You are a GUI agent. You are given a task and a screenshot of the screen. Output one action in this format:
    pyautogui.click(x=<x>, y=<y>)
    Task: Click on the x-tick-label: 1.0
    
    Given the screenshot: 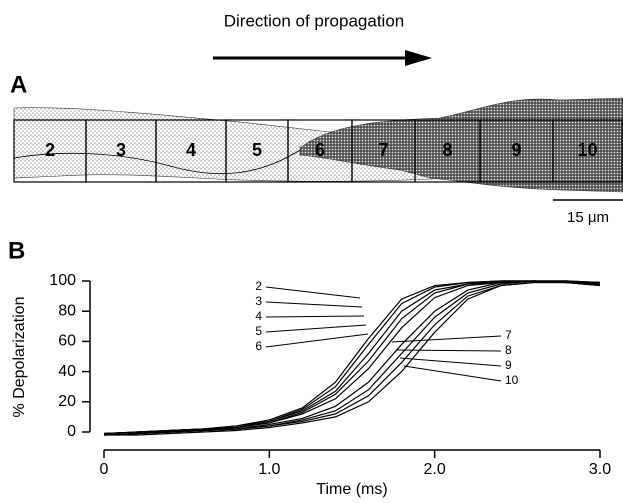 What is the action you would take?
    pyautogui.click(x=269, y=469)
    